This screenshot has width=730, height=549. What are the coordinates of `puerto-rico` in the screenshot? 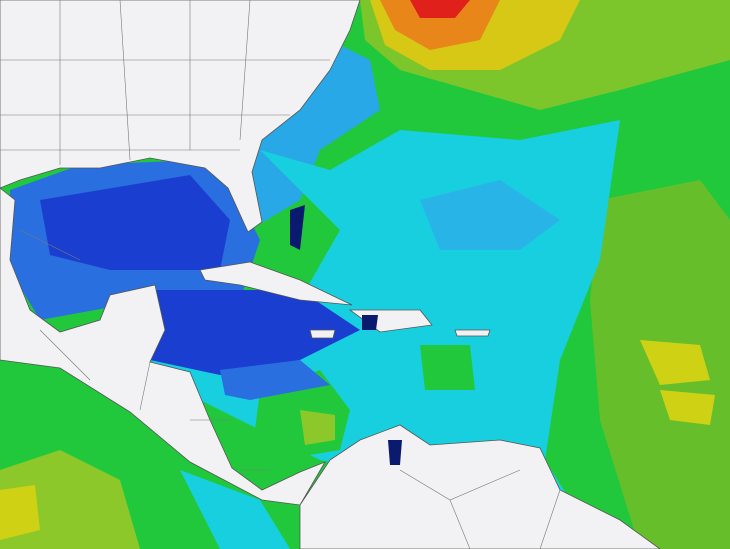 It's located at (472, 333).